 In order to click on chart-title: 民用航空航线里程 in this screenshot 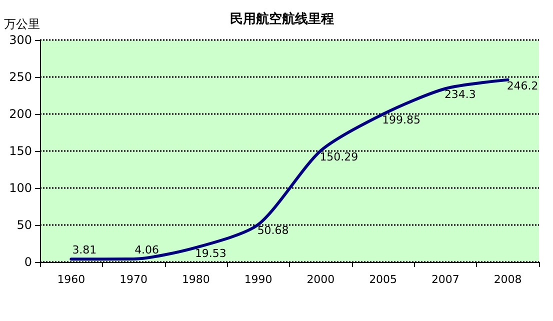, I will do `click(282, 19)`.